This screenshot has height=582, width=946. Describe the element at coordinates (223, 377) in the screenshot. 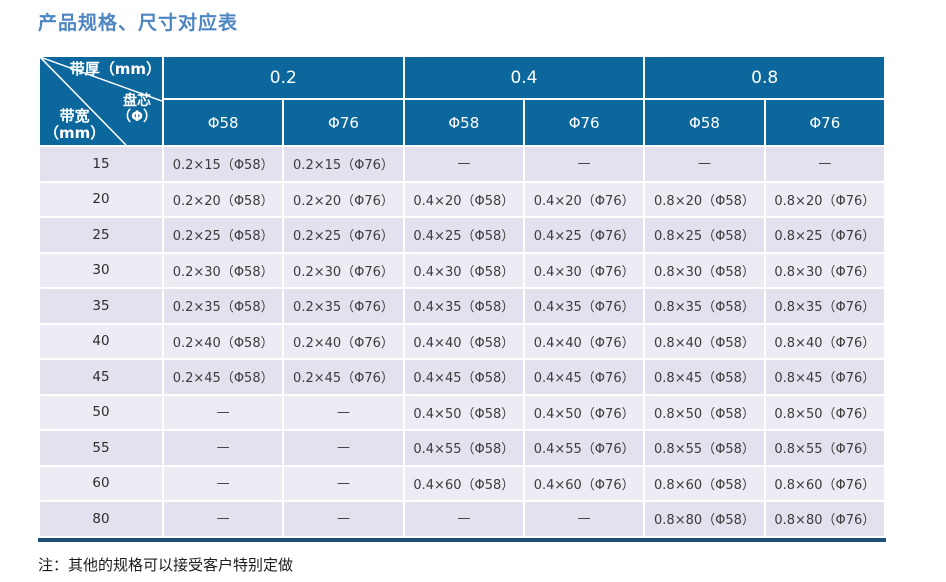

I see `spec-cell: 0.2×45（Φ58）` at that location.